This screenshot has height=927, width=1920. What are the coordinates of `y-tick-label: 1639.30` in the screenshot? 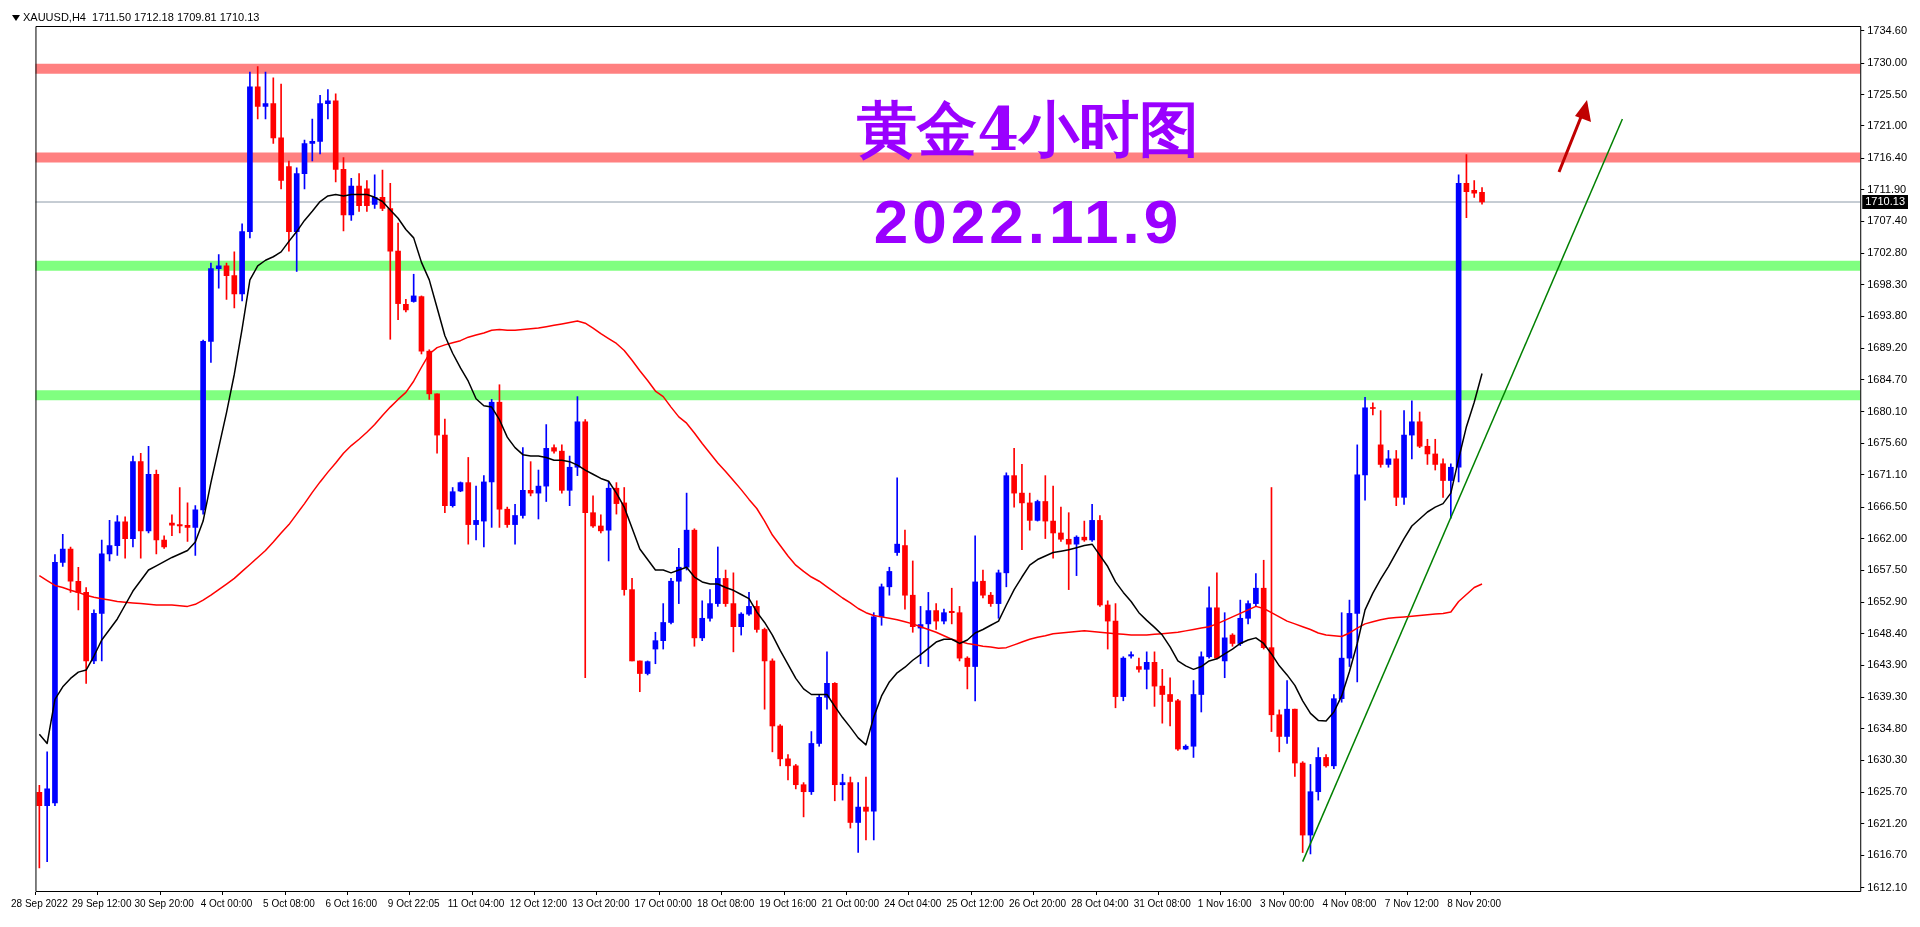 It's located at (1887, 696).